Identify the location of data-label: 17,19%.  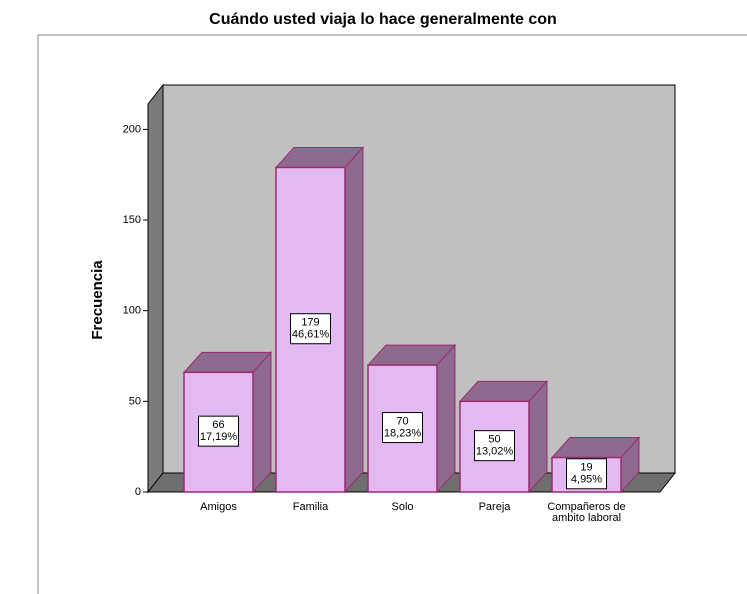
(219, 437).